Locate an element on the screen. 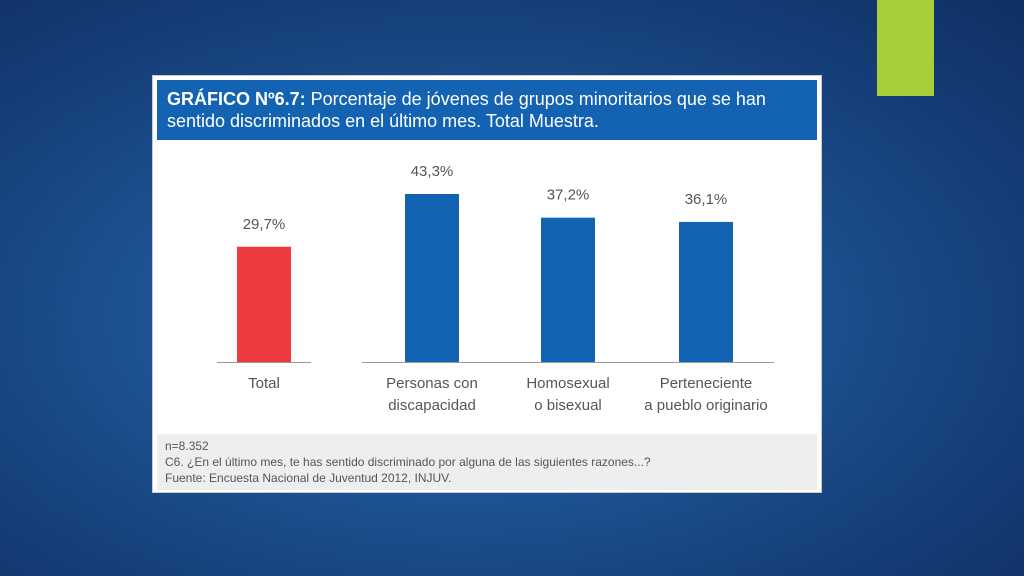 The image size is (1024, 576). sample-size: n=8.352 is located at coordinates (187, 446).